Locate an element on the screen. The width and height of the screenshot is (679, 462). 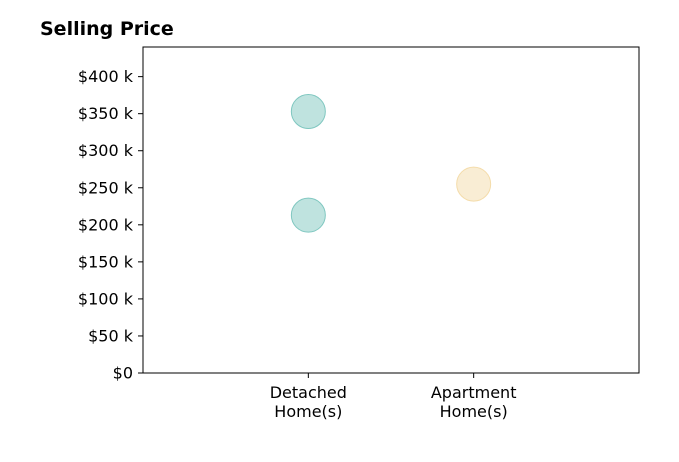
y-tick-label: $400 k is located at coordinates (106, 76).